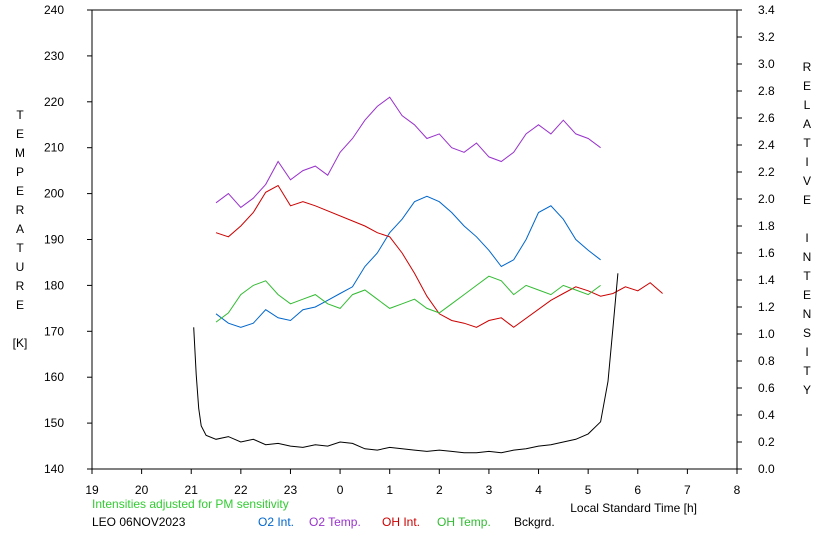 The height and width of the screenshot is (535, 828). I want to click on right-tick-label: 2.2, so click(766, 172).